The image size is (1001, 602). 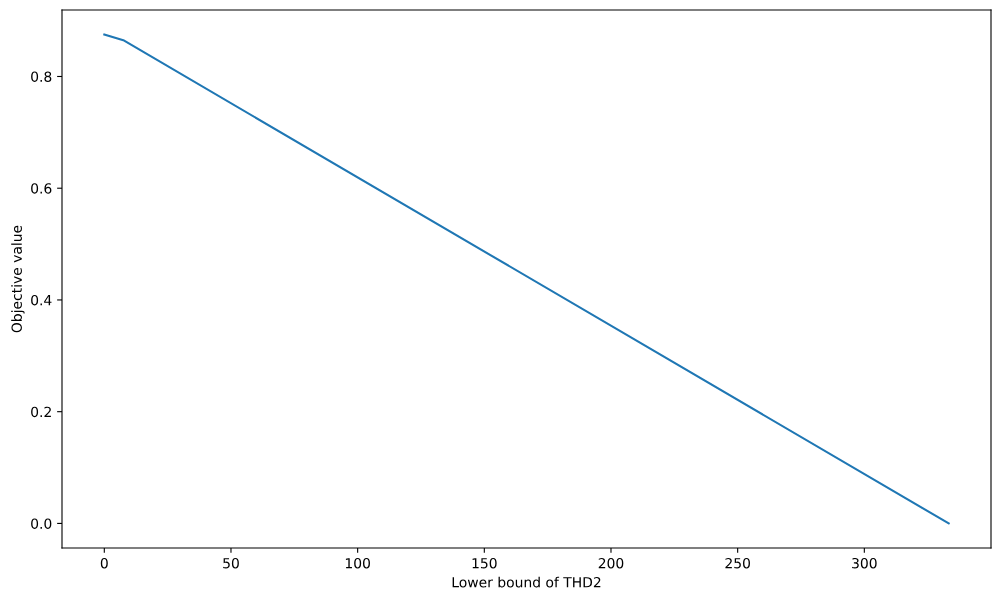 I want to click on y-tick-label: 0.2, so click(x=41, y=412).